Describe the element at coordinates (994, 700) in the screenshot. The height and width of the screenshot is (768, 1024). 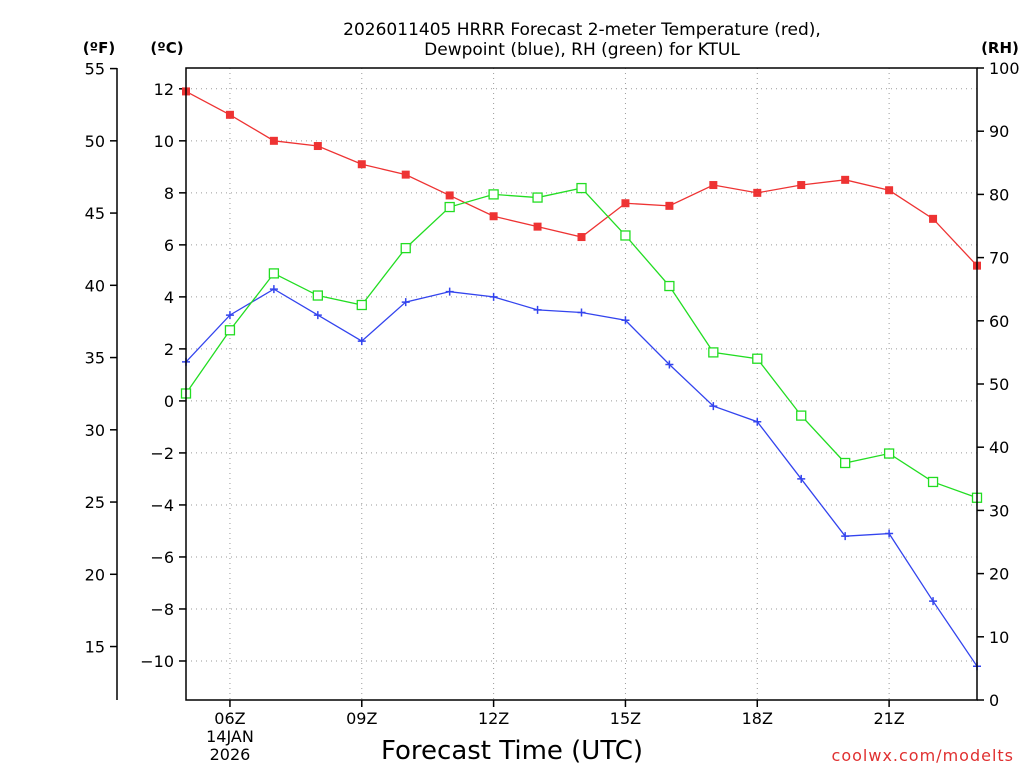
I see `rh-tick-label: 0` at that location.